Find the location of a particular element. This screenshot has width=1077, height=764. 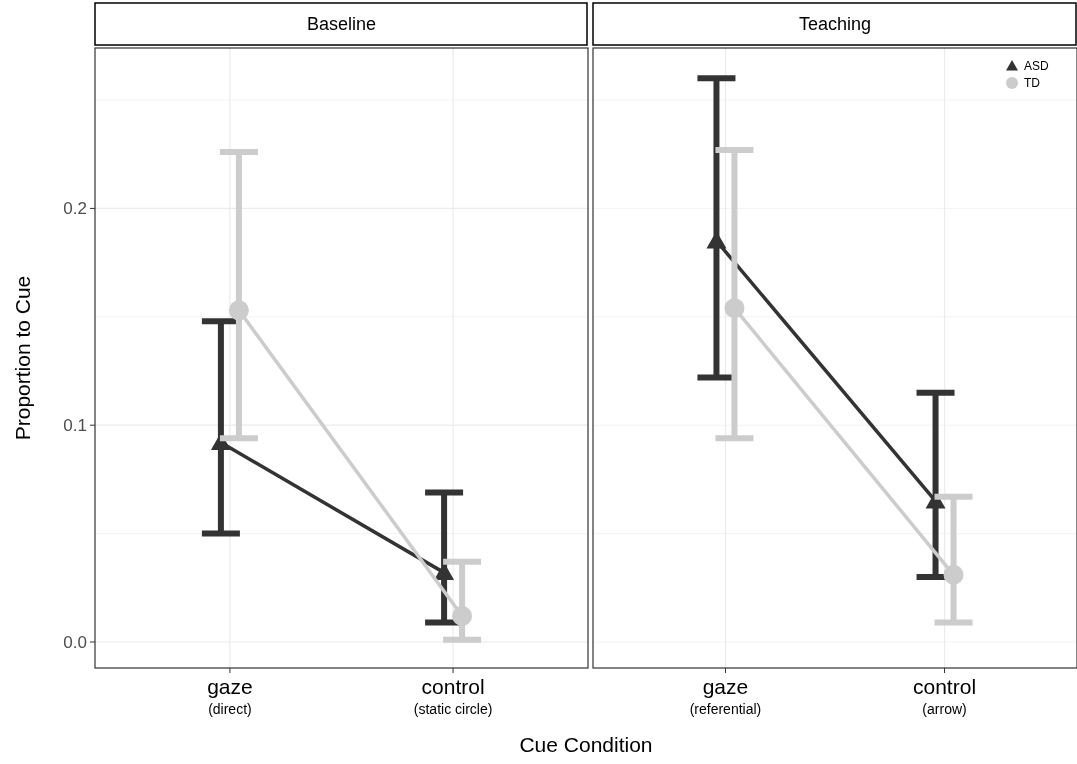

x-axis-title: Cue Condition is located at coordinates (586, 744).